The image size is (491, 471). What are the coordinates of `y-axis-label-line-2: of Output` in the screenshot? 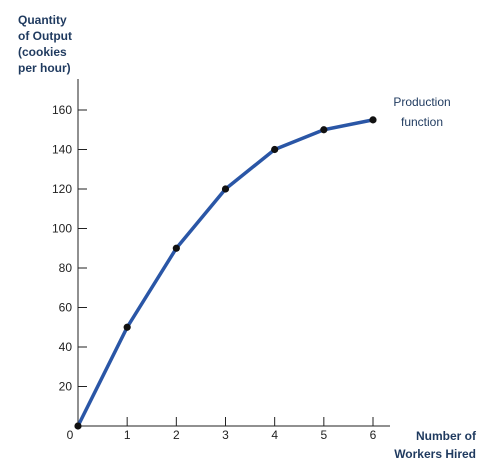 It's located at (45, 36).